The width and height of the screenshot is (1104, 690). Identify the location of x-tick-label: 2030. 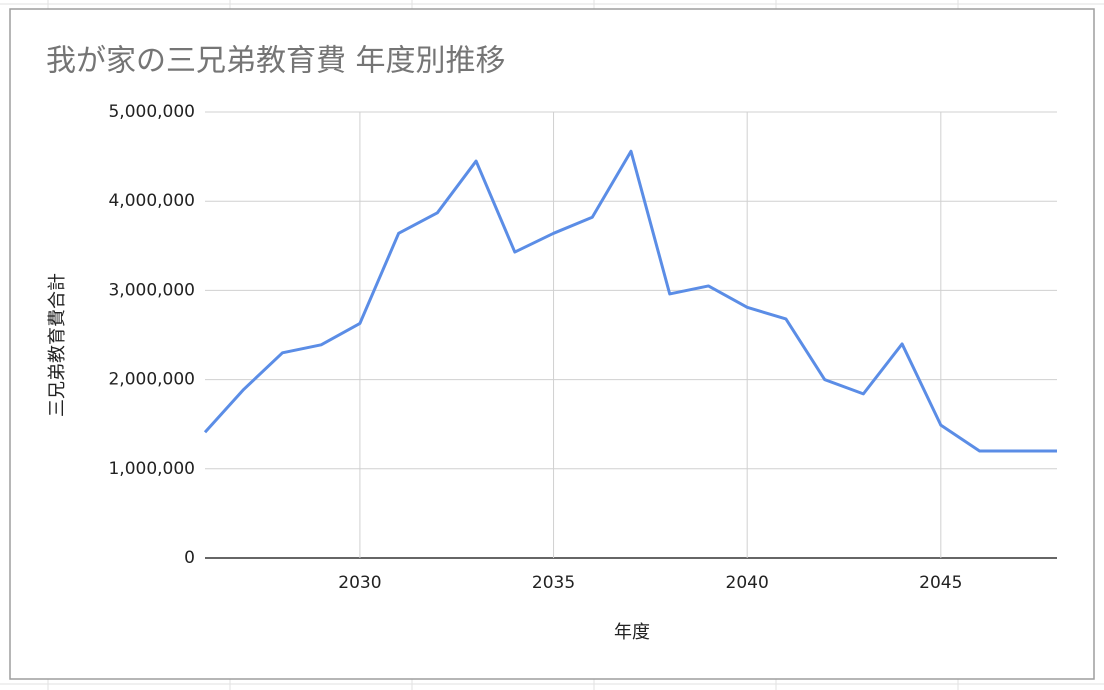
(359, 583).